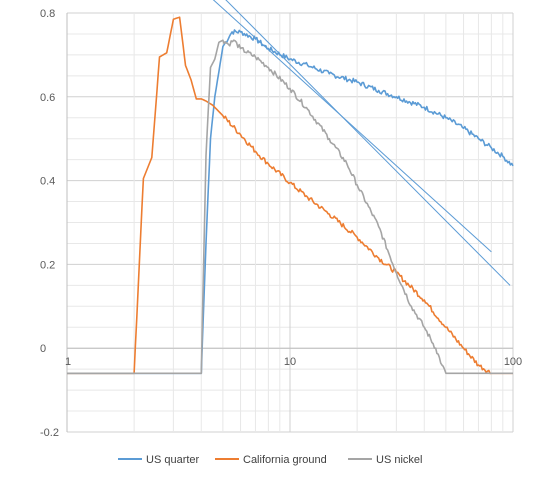  I want to click on x-tick-label: 1, so click(68, 362).